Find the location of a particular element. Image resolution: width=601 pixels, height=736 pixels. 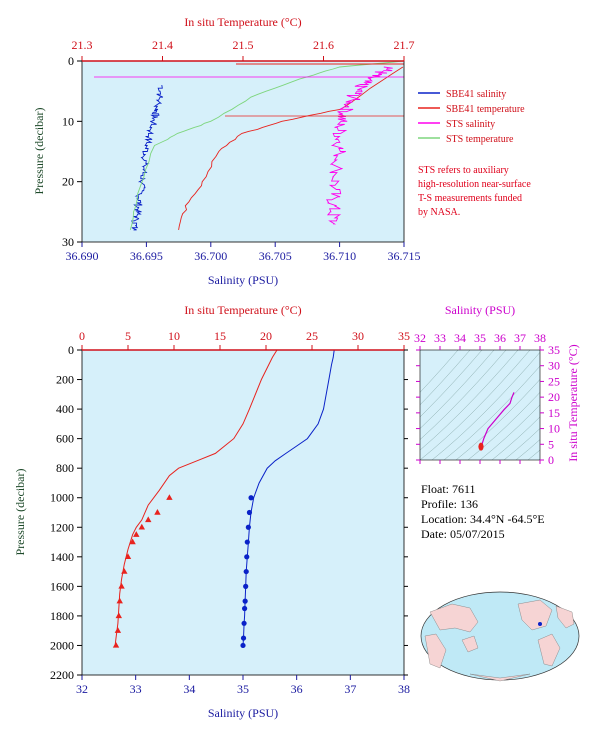

legend-label: STS salinity is located at coordinates (470, 124).